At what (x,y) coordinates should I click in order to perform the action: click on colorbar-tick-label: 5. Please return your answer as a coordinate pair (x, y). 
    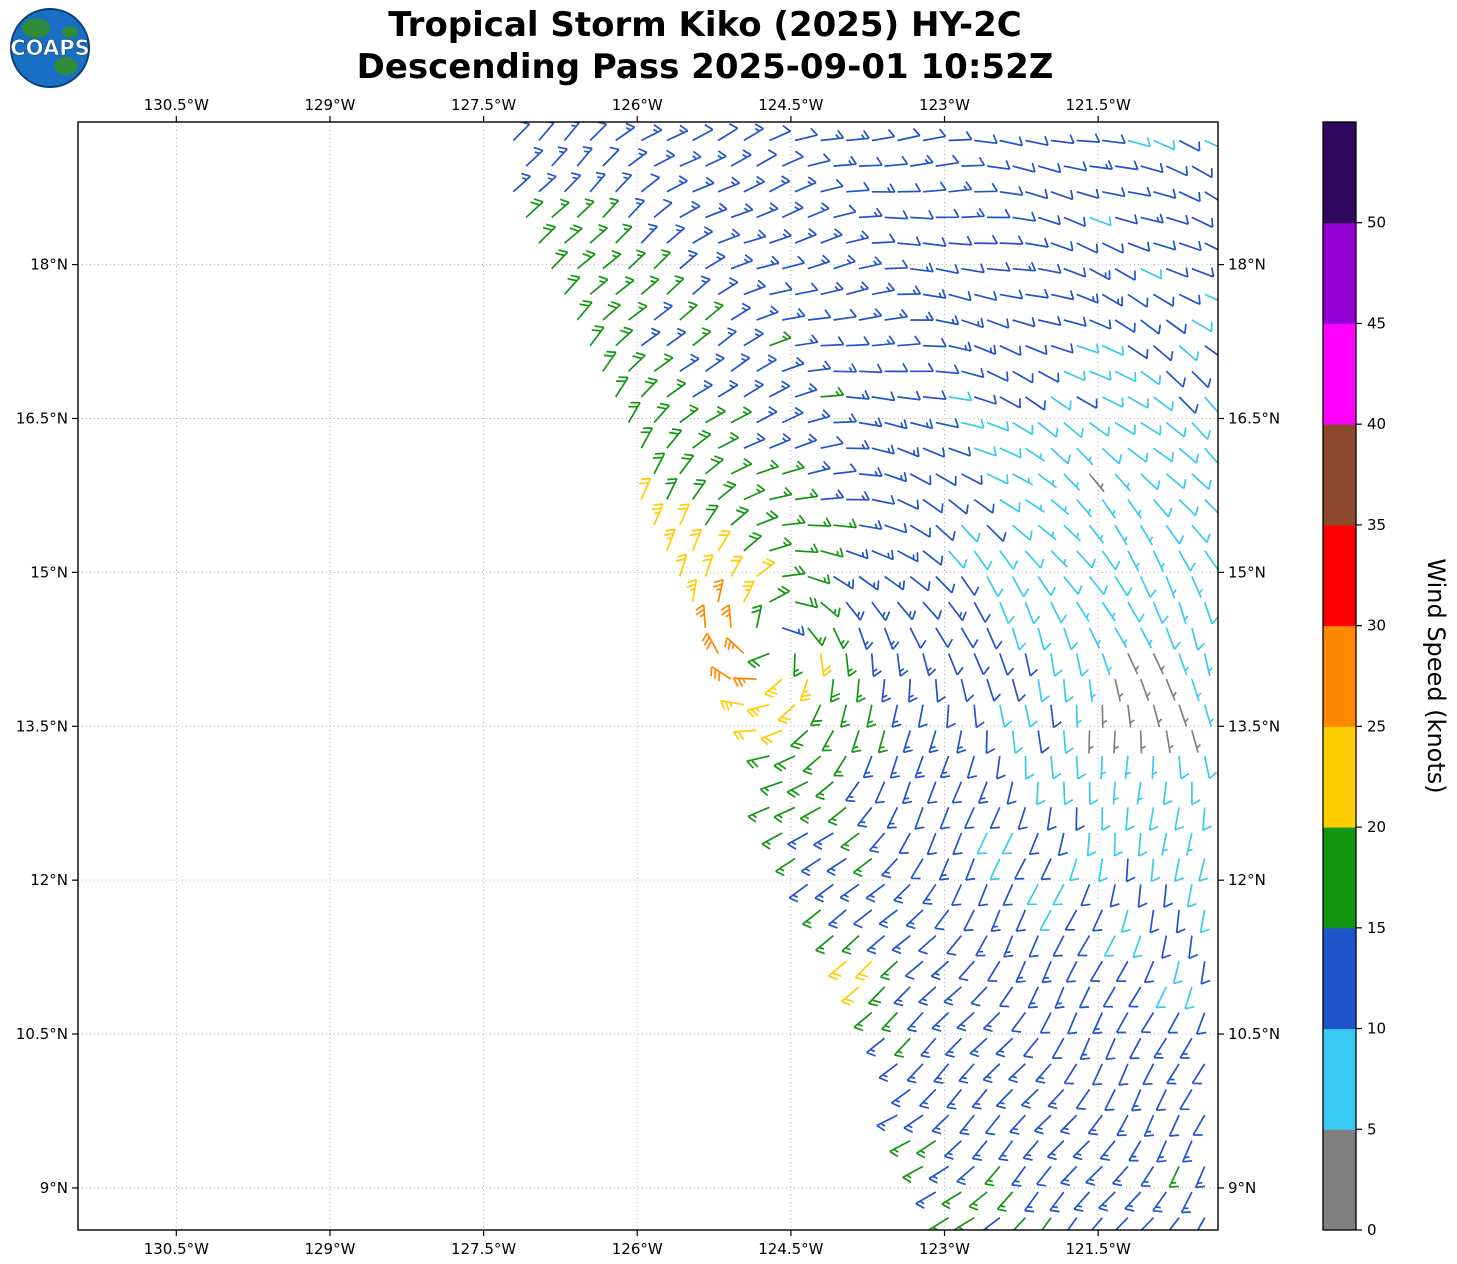
    Looking at the image, I should click on (1372, 1129).